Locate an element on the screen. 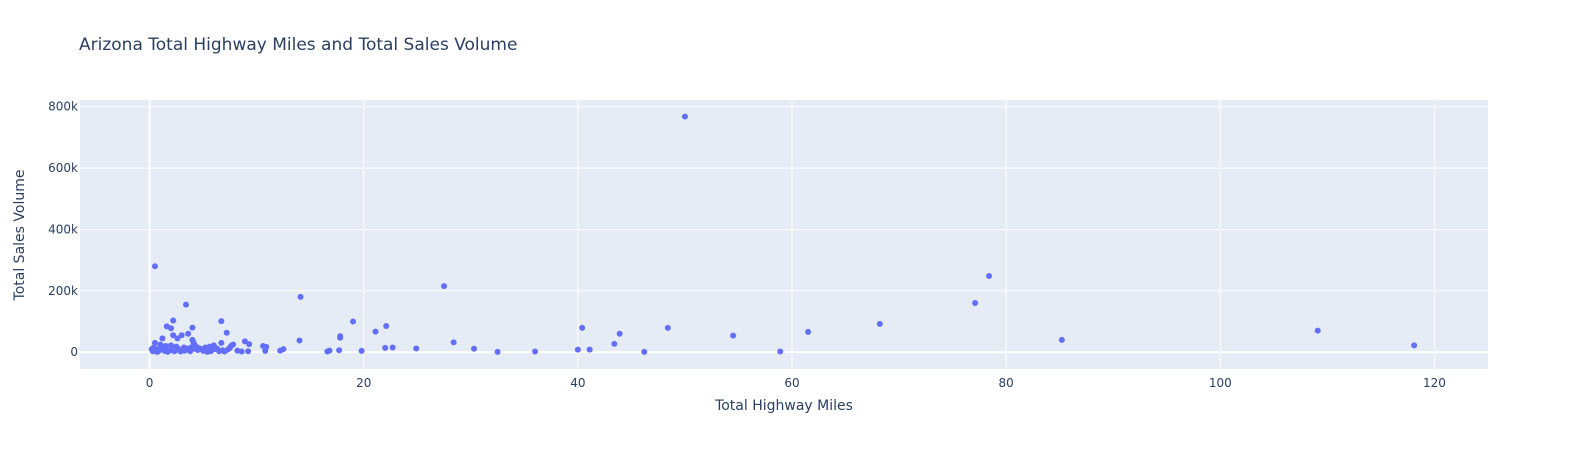  x-tick-label: 40 is located at coordinates (577, 383).